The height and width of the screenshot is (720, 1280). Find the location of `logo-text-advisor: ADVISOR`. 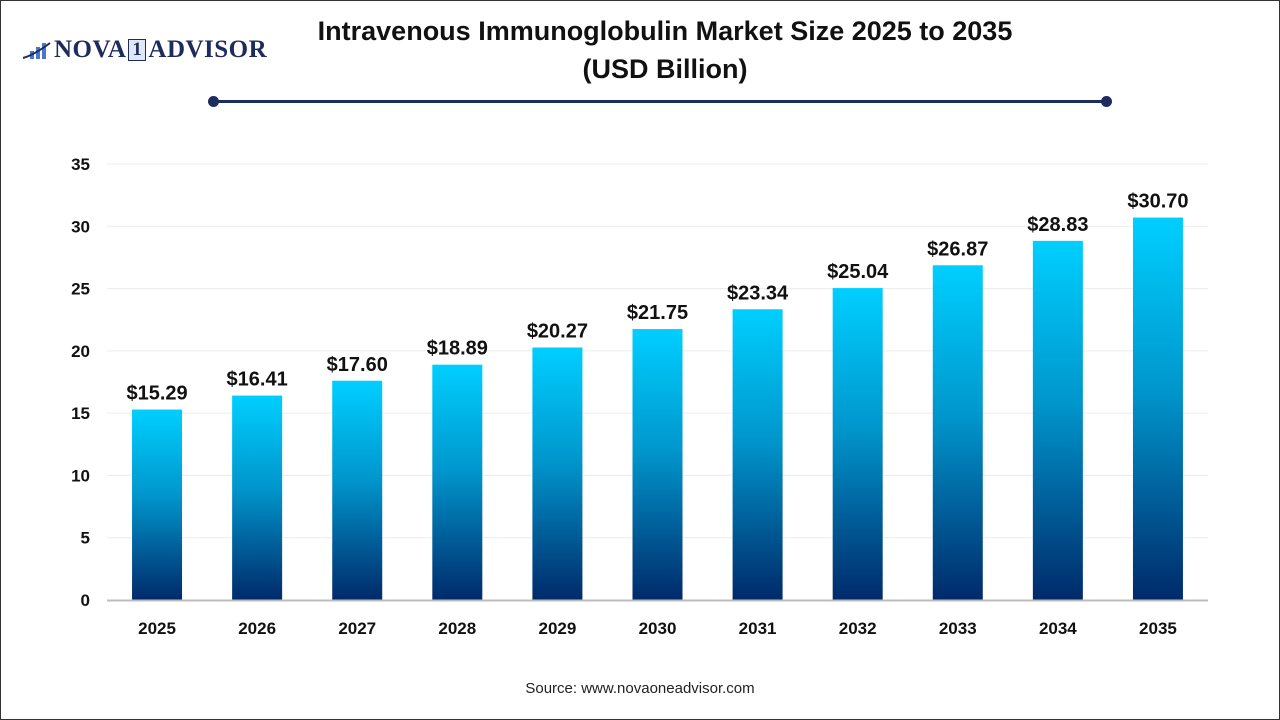

logo-text-advisor: ADVISOR is located at coordinates (208, 49).